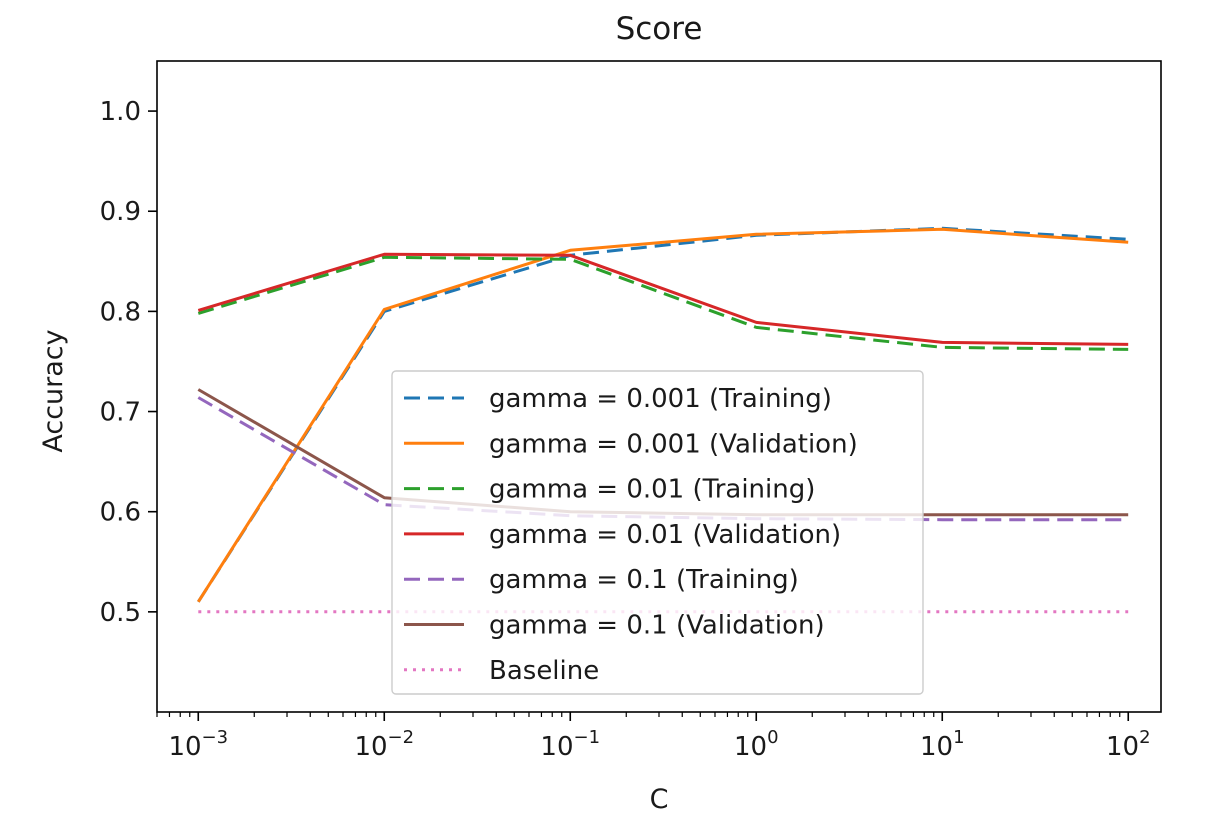 This screenshot has height=829, width=1223. Describe the element at coordinates (128, 362) in the screenshot. I see `y-axis: 0.5 0.6 0.7 0.8 0.9 1.0` at that location.